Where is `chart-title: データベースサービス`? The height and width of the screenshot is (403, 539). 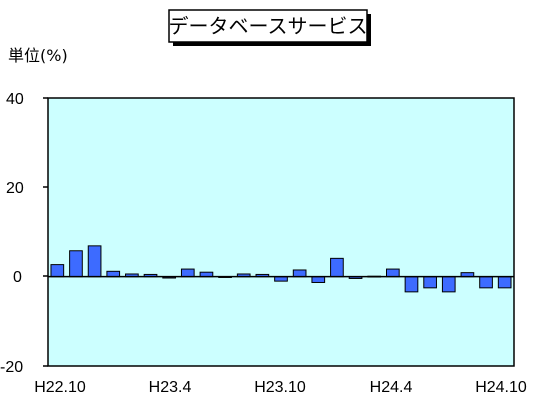
chart-title: データベースサービス is located at coordinates (268, 26).